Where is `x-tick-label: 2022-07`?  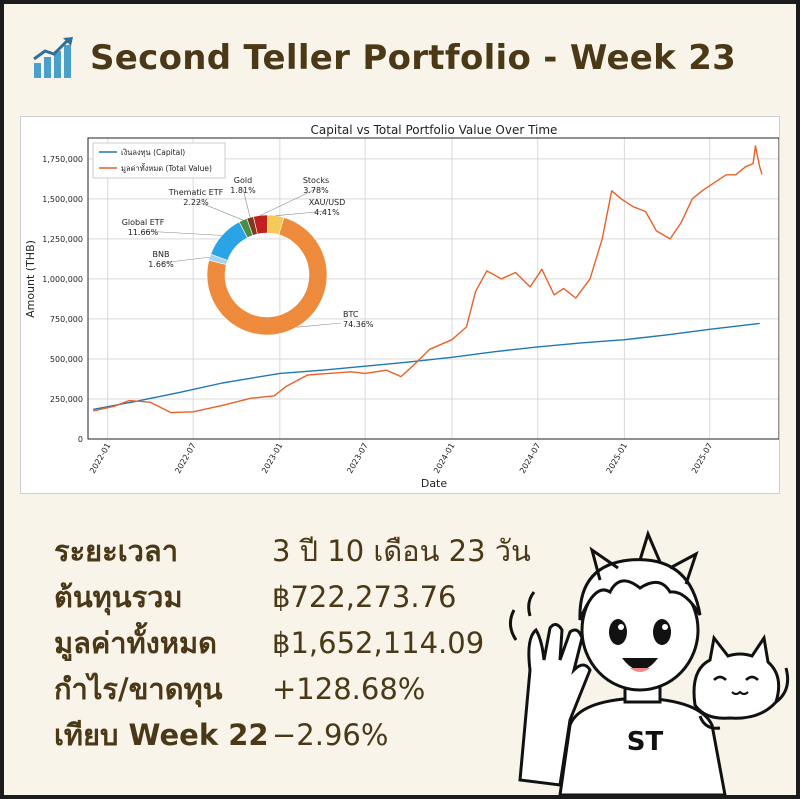 x-tick-label: 2022-07 is located at coordinates (185, 458).